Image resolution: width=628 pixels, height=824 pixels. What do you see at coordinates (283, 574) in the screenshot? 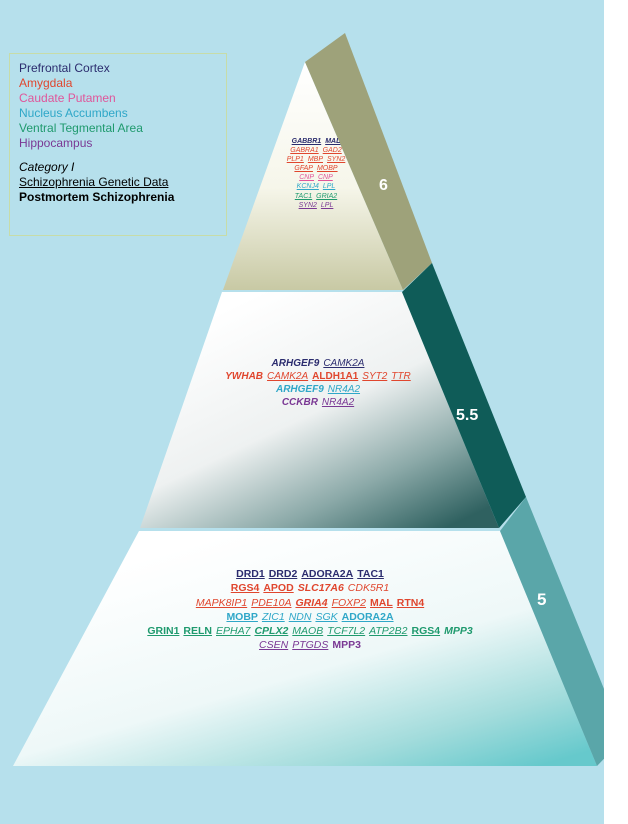
I see `gene-label: DRD2` at bounding box center [283, 574].